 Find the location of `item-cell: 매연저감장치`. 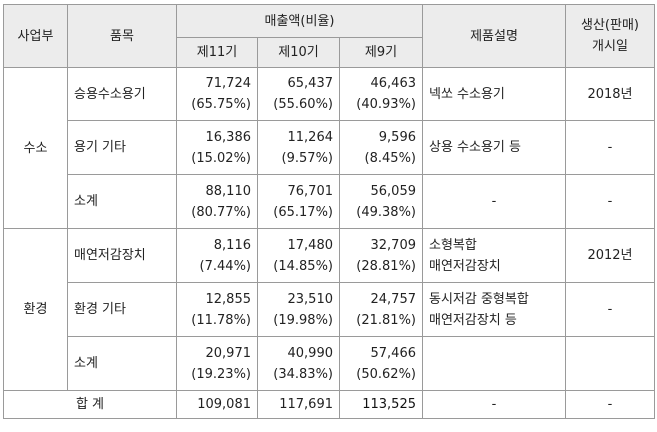

item-cell: 매연저감장치 is located at coordinates (122, 255).